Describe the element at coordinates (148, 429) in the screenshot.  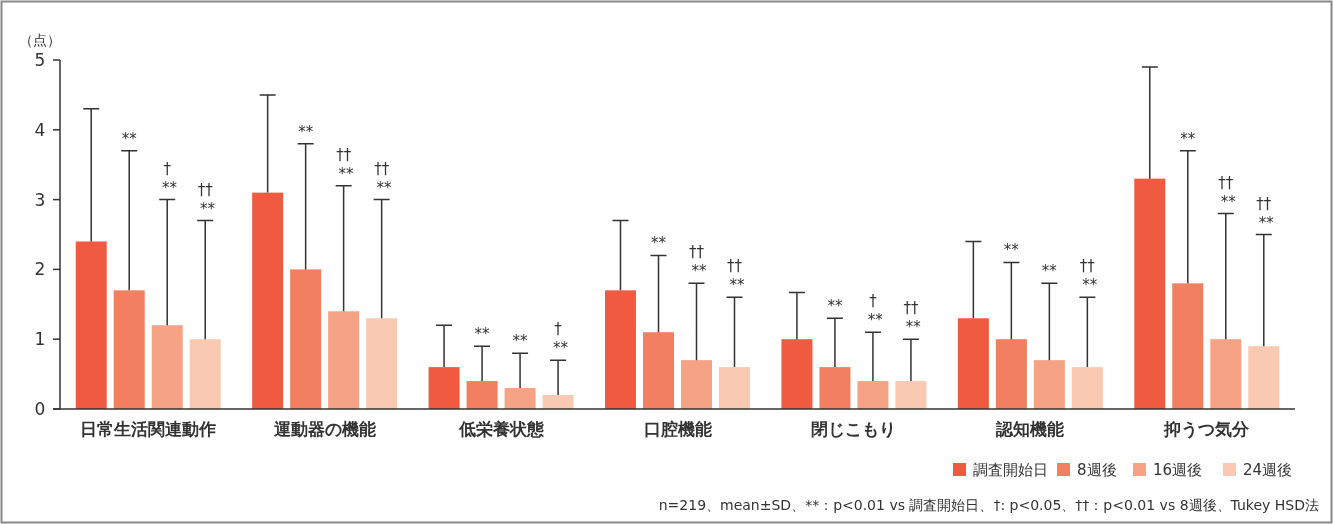
I see `x-tick-label: 日常生活関連動作` at that location.